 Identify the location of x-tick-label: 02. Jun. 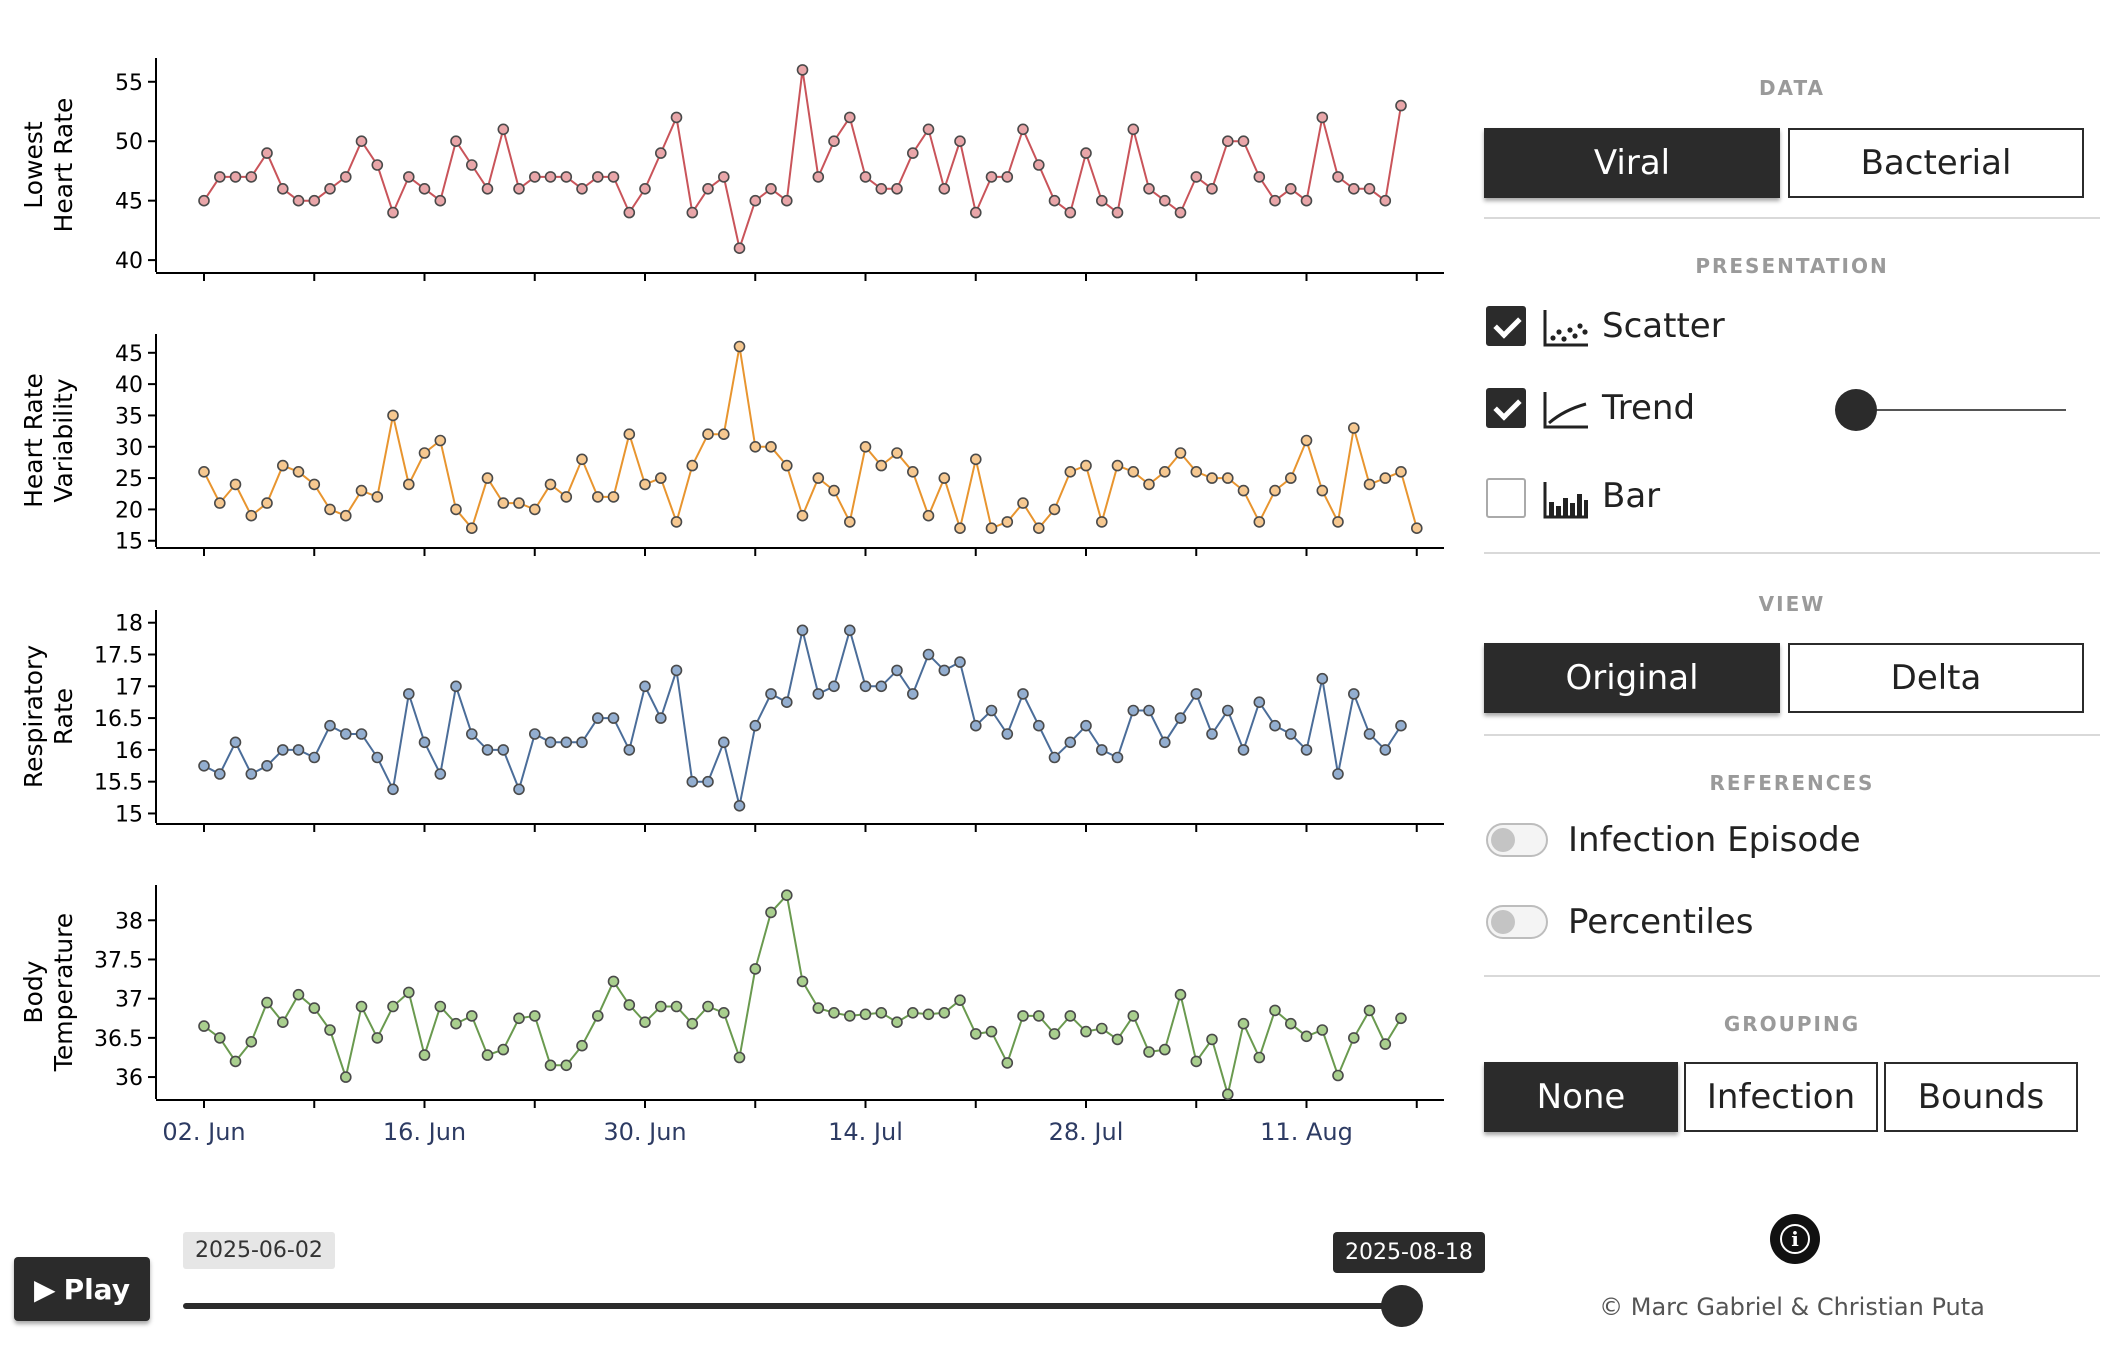
(203, 1132).